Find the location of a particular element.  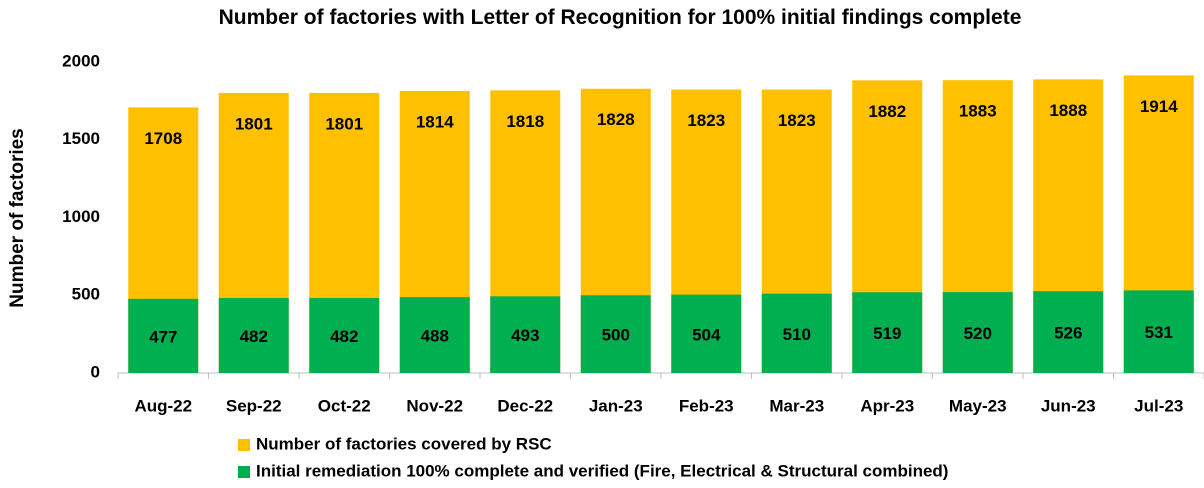

x-tick-label: Mar-23 is located at coordinates (796, 405).